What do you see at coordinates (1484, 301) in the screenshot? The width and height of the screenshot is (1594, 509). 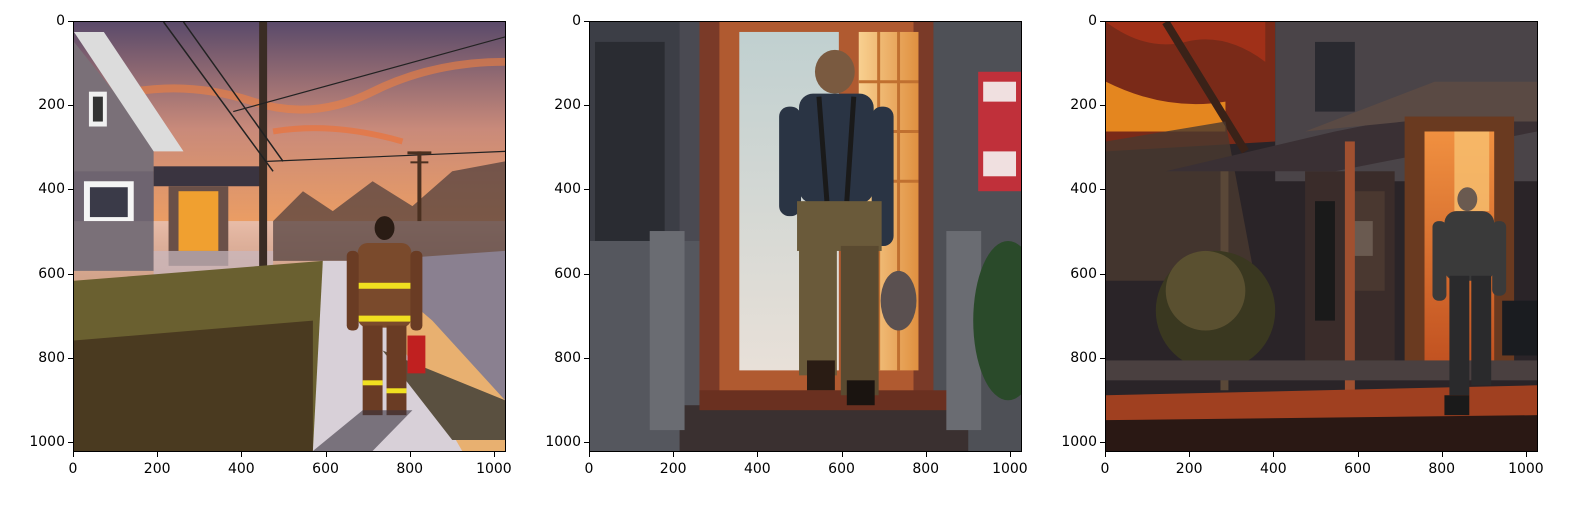 I see `man-figure-porch` at bounding box center [1484, 301].